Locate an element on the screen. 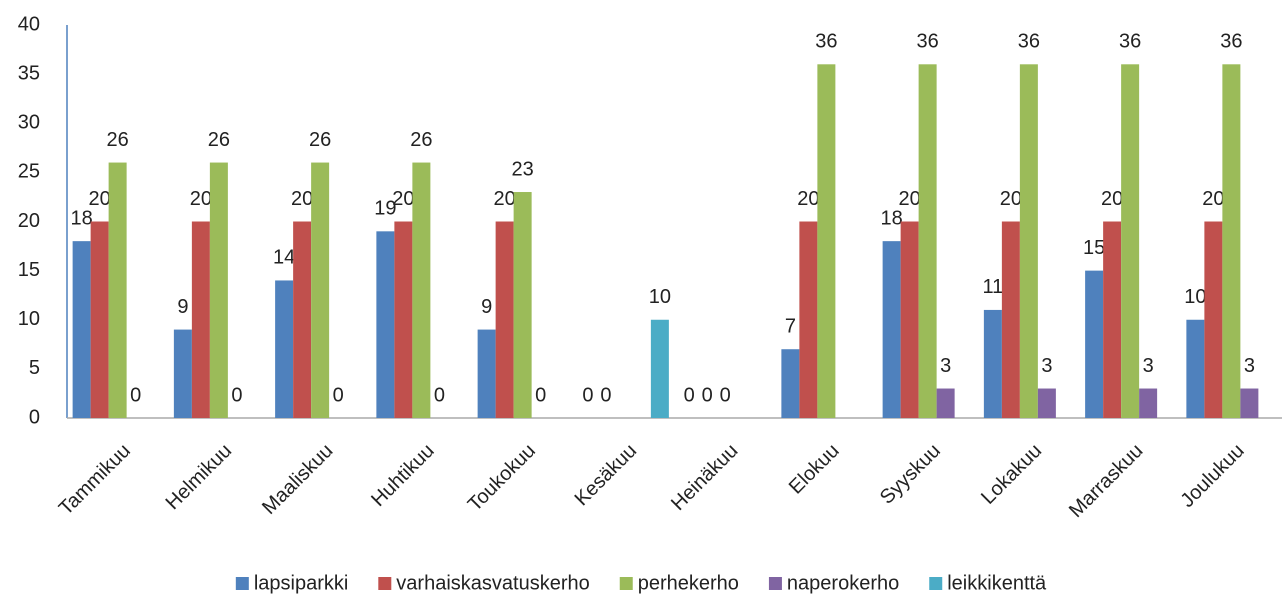 Image resolution: width=1282 pixels, height=606 pixels. legend-item: leikkikenttä is located at coordinates (988, 583).